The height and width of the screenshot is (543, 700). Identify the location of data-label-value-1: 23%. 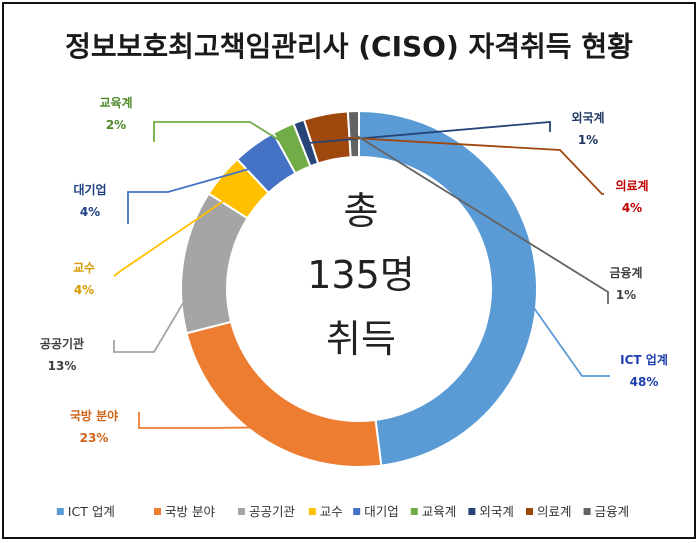
(94, 438).